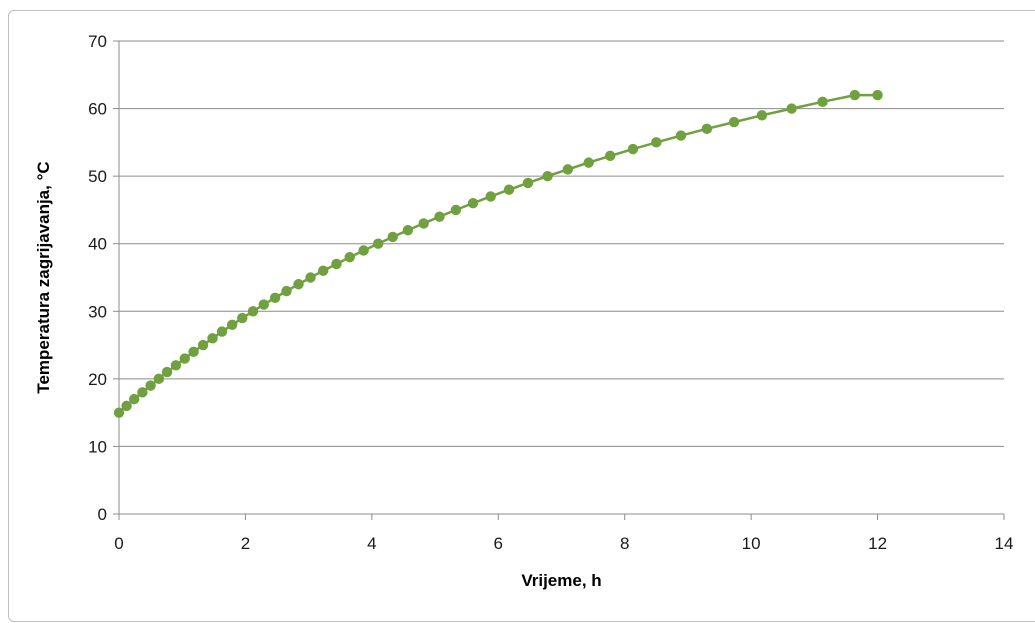 The height and width of the screenshot is (623, 1035). What do you see at coordinates (43, 277) in the screenshot?
I see `y-axis-title: Temperatura zagrijavanja, °C` at bounding box center [43, 277].